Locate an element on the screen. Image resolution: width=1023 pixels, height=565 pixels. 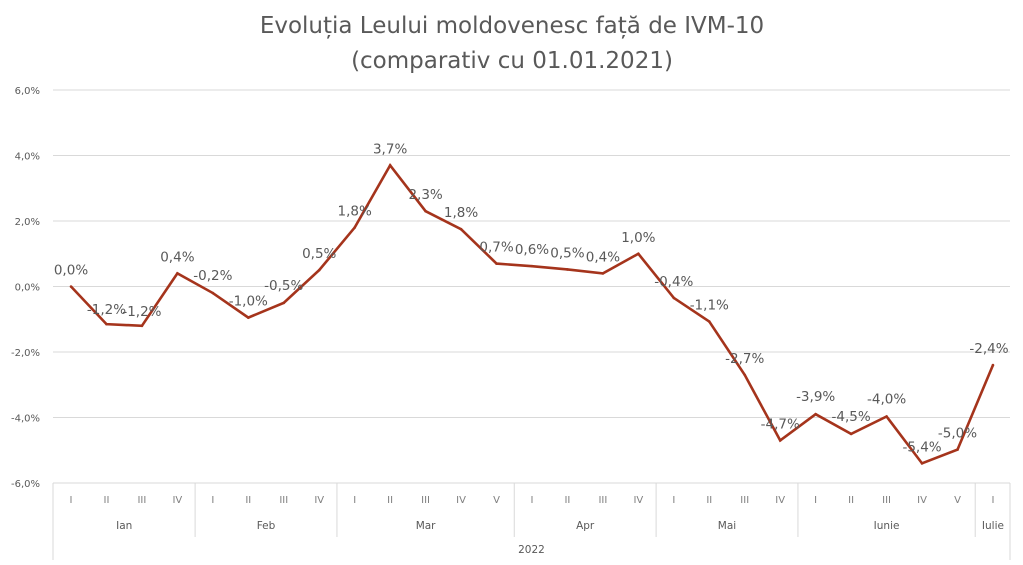
y-tick-label: 0,0% is located at coordinates (27, 288).